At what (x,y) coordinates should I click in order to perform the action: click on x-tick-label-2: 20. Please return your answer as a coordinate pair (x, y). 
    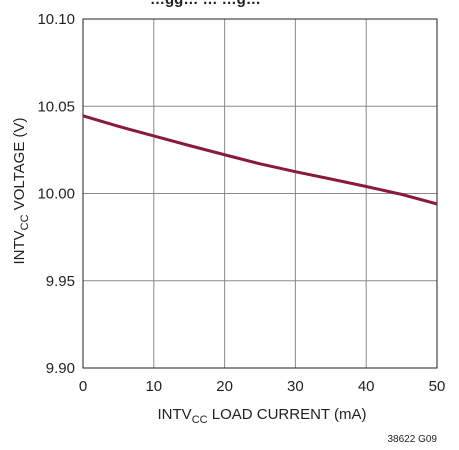
    Looking at the image, I should click on (224, 386).